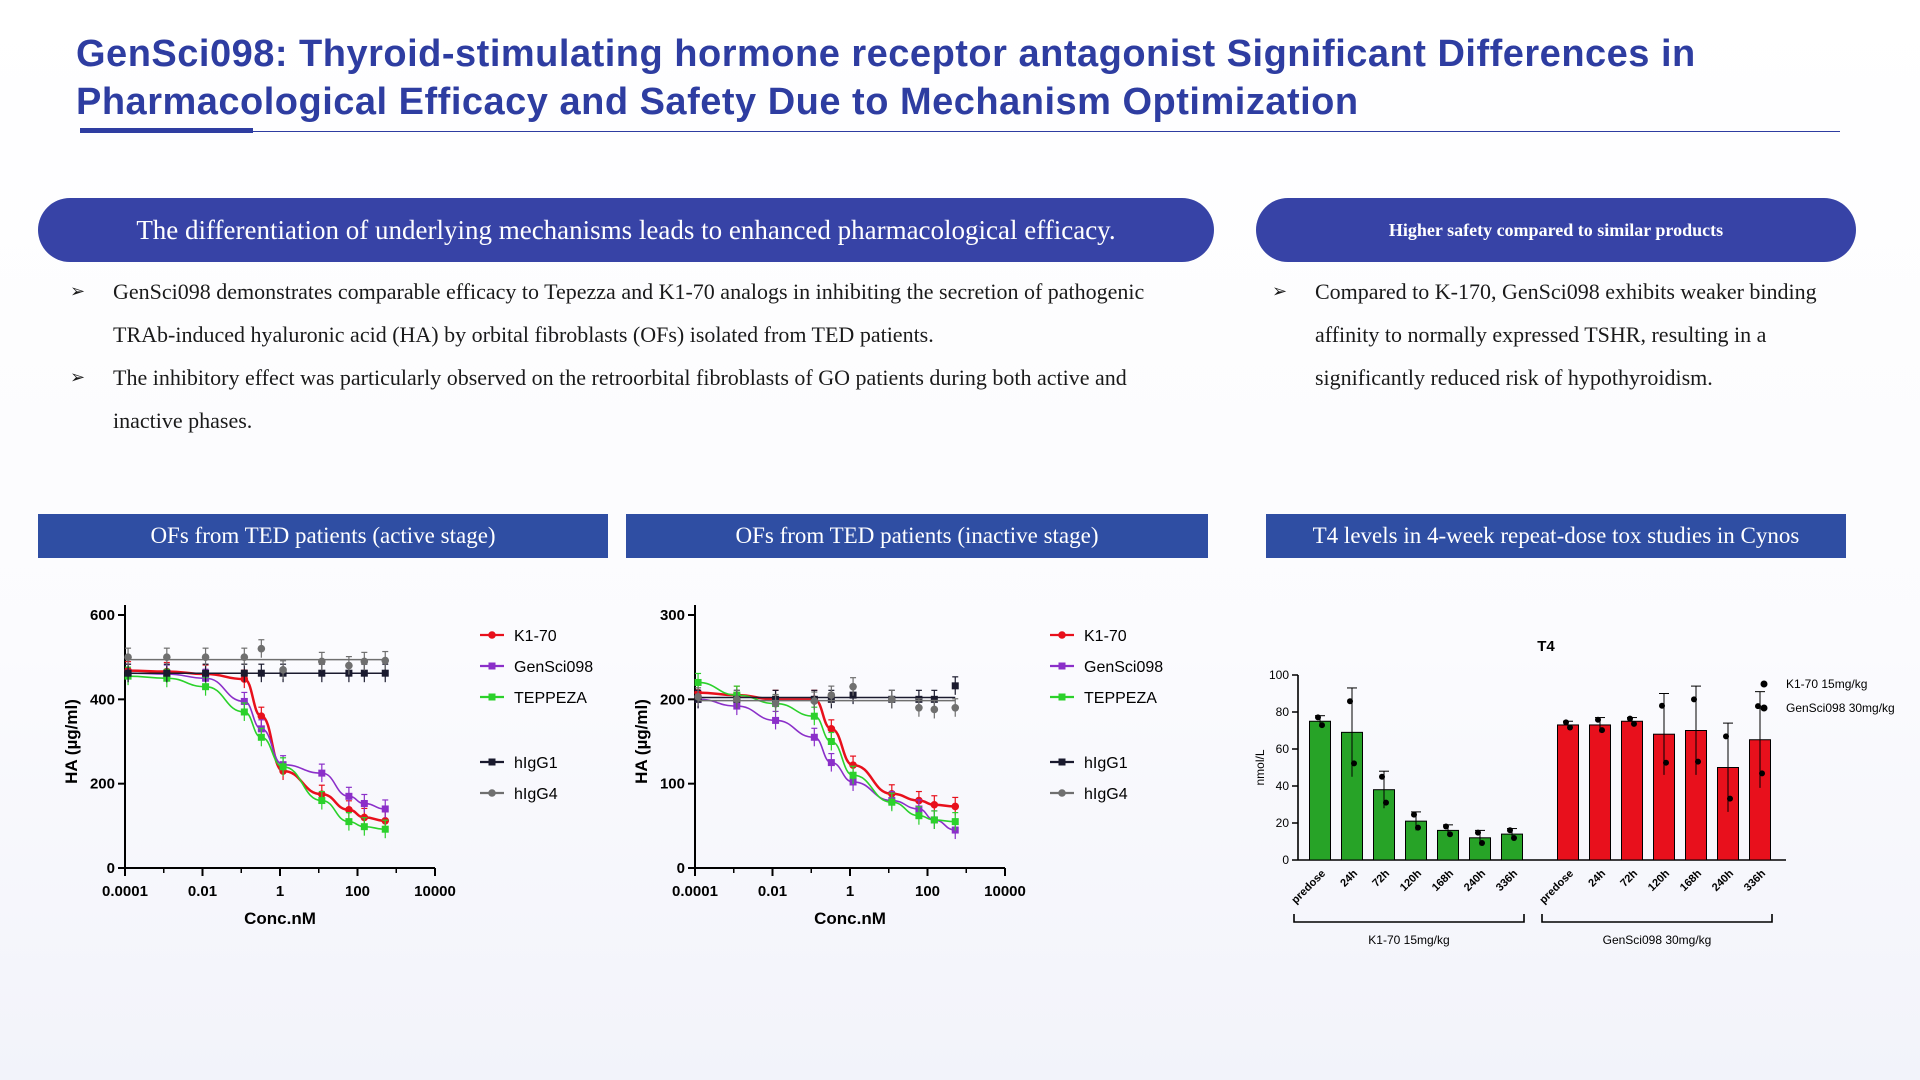 This screenshot has width=1920, height=1080. I want to click on y-tick-label: 300, so click(672, 615).